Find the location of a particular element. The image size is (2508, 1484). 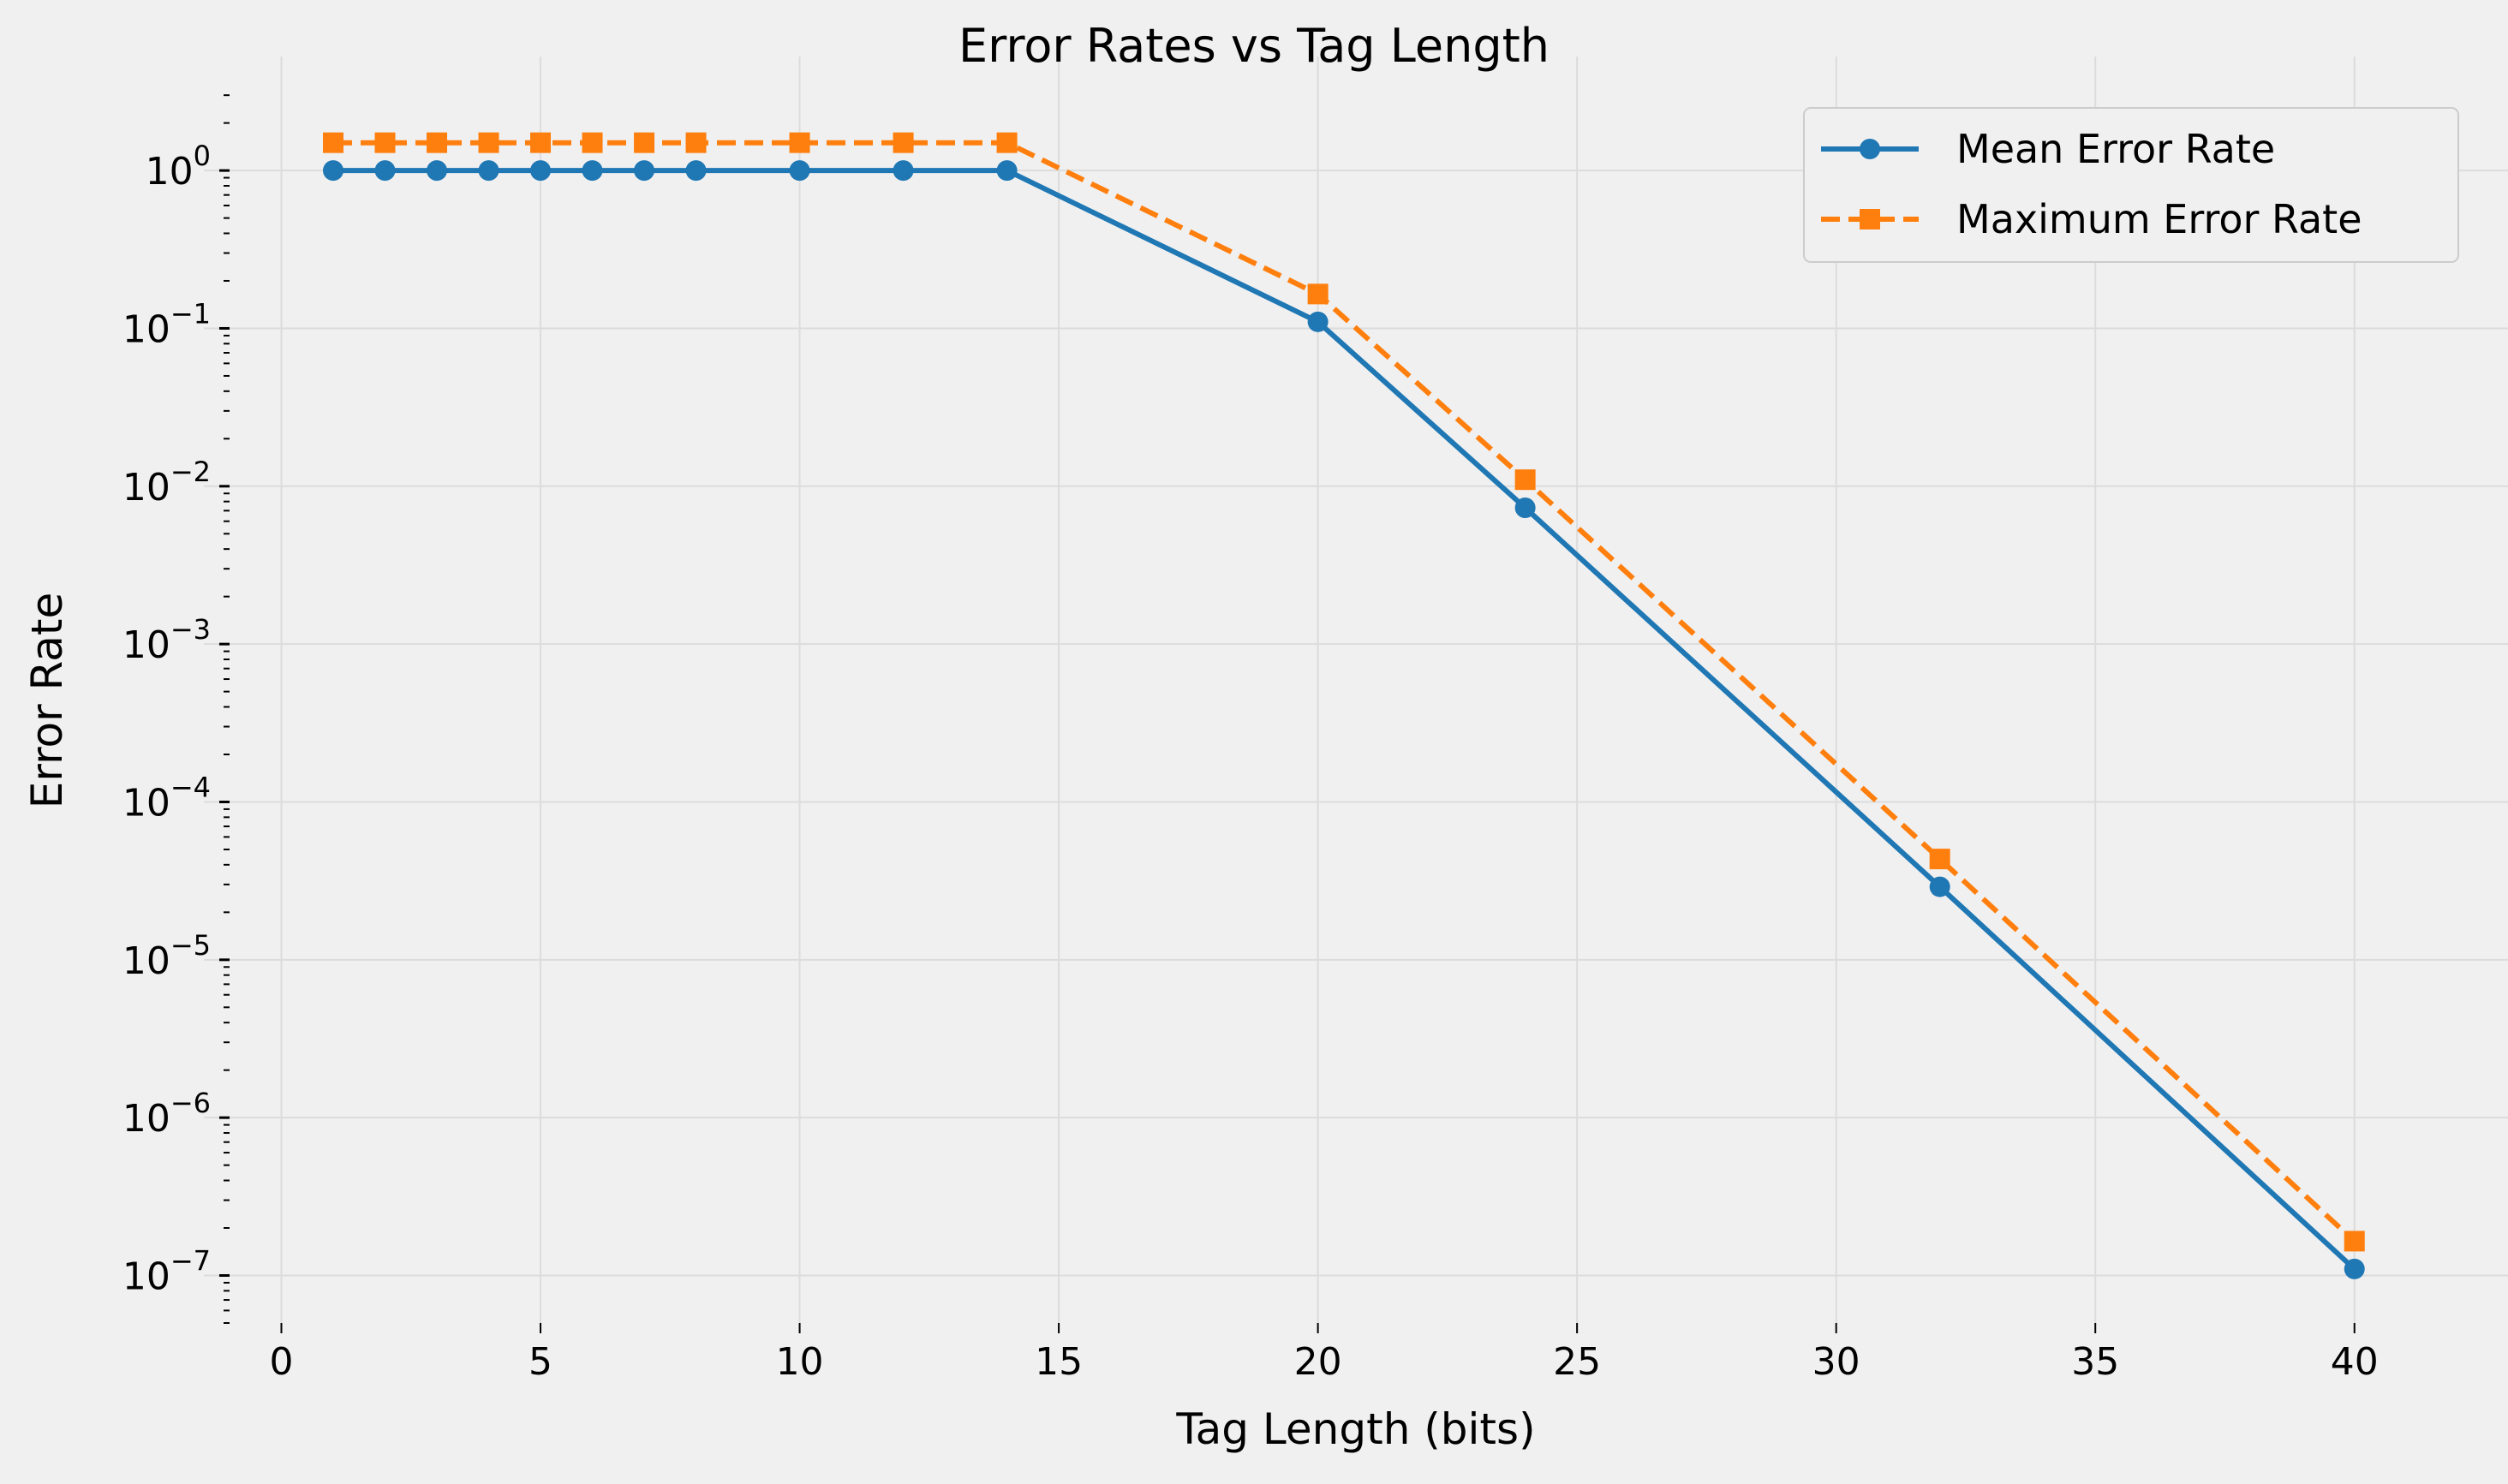

y-axis-ticks: 10⁰ 10⁻¹ 10⁻² 10⁻³ 10⁻⁴ 10⁻⁵ 10⁻⁶ 10⁻⁷ is located at coordinates (176, 720).